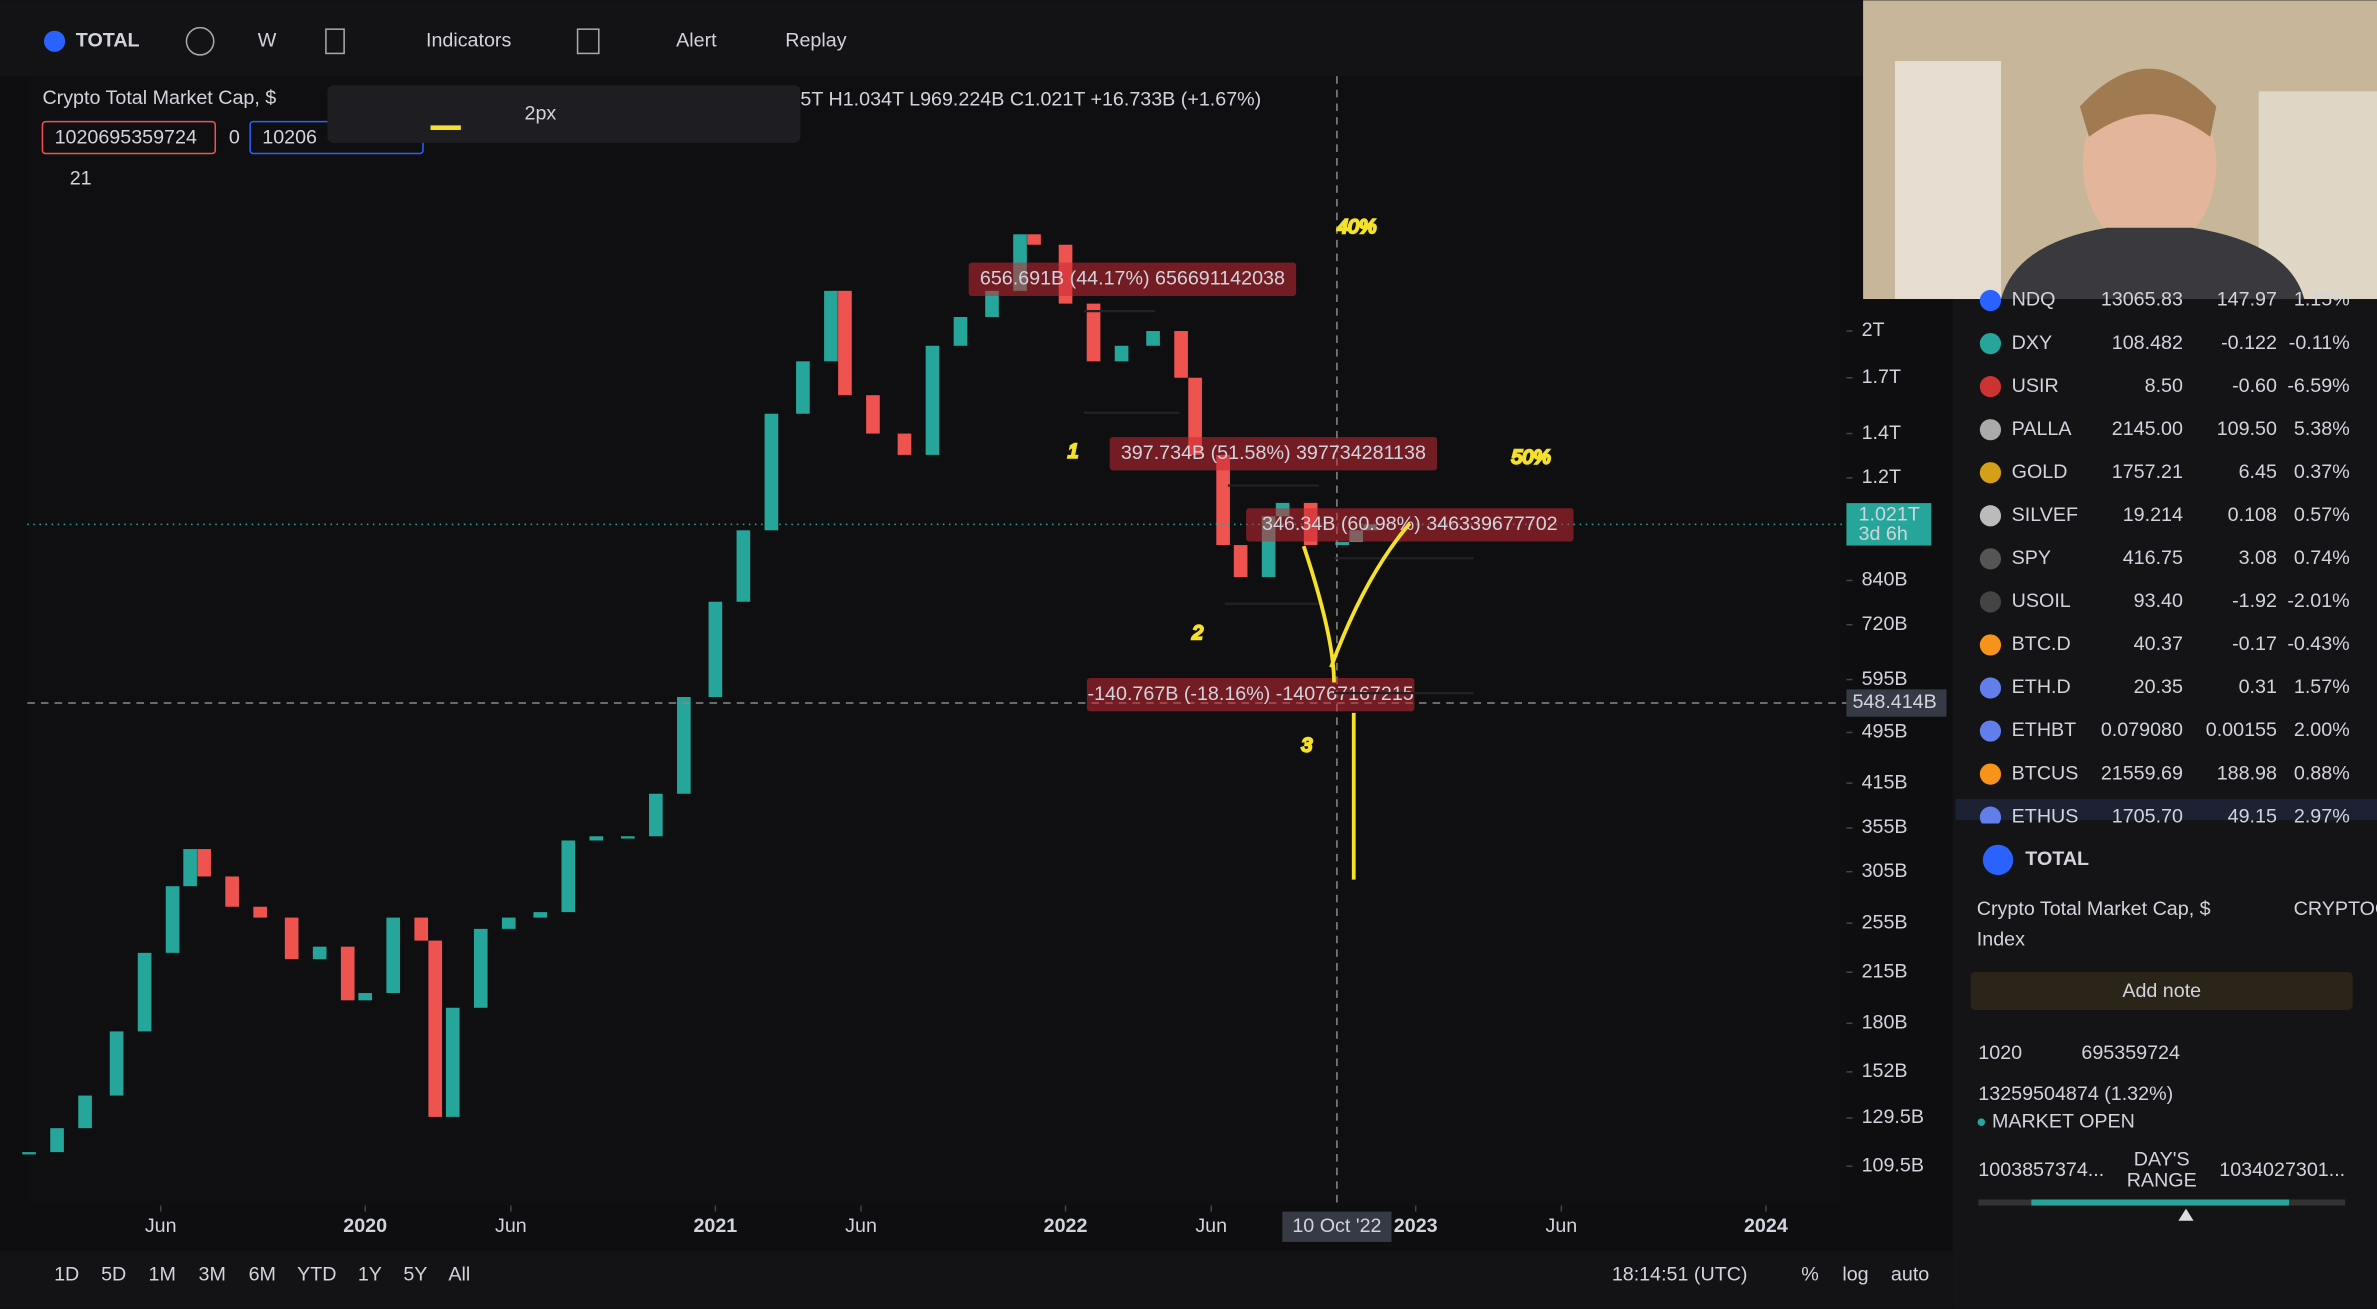 The image size is (2377, 1309). I want to click on watch-symbol: ETHBT, so click(2044, 730).